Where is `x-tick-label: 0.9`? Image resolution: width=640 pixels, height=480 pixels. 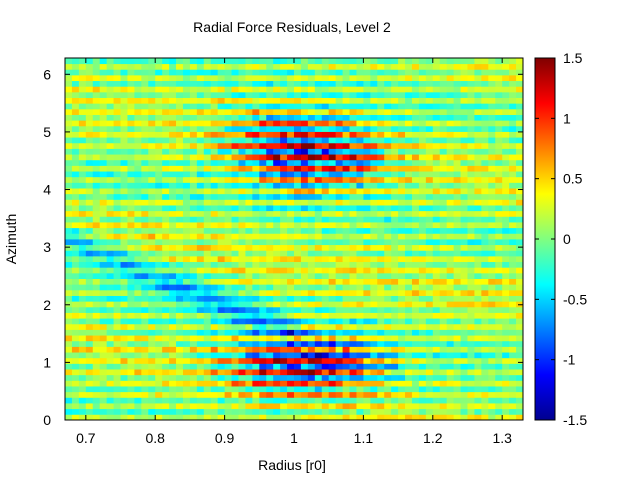 x-tick-label: 0.9 is located at coordinates (225, 438).